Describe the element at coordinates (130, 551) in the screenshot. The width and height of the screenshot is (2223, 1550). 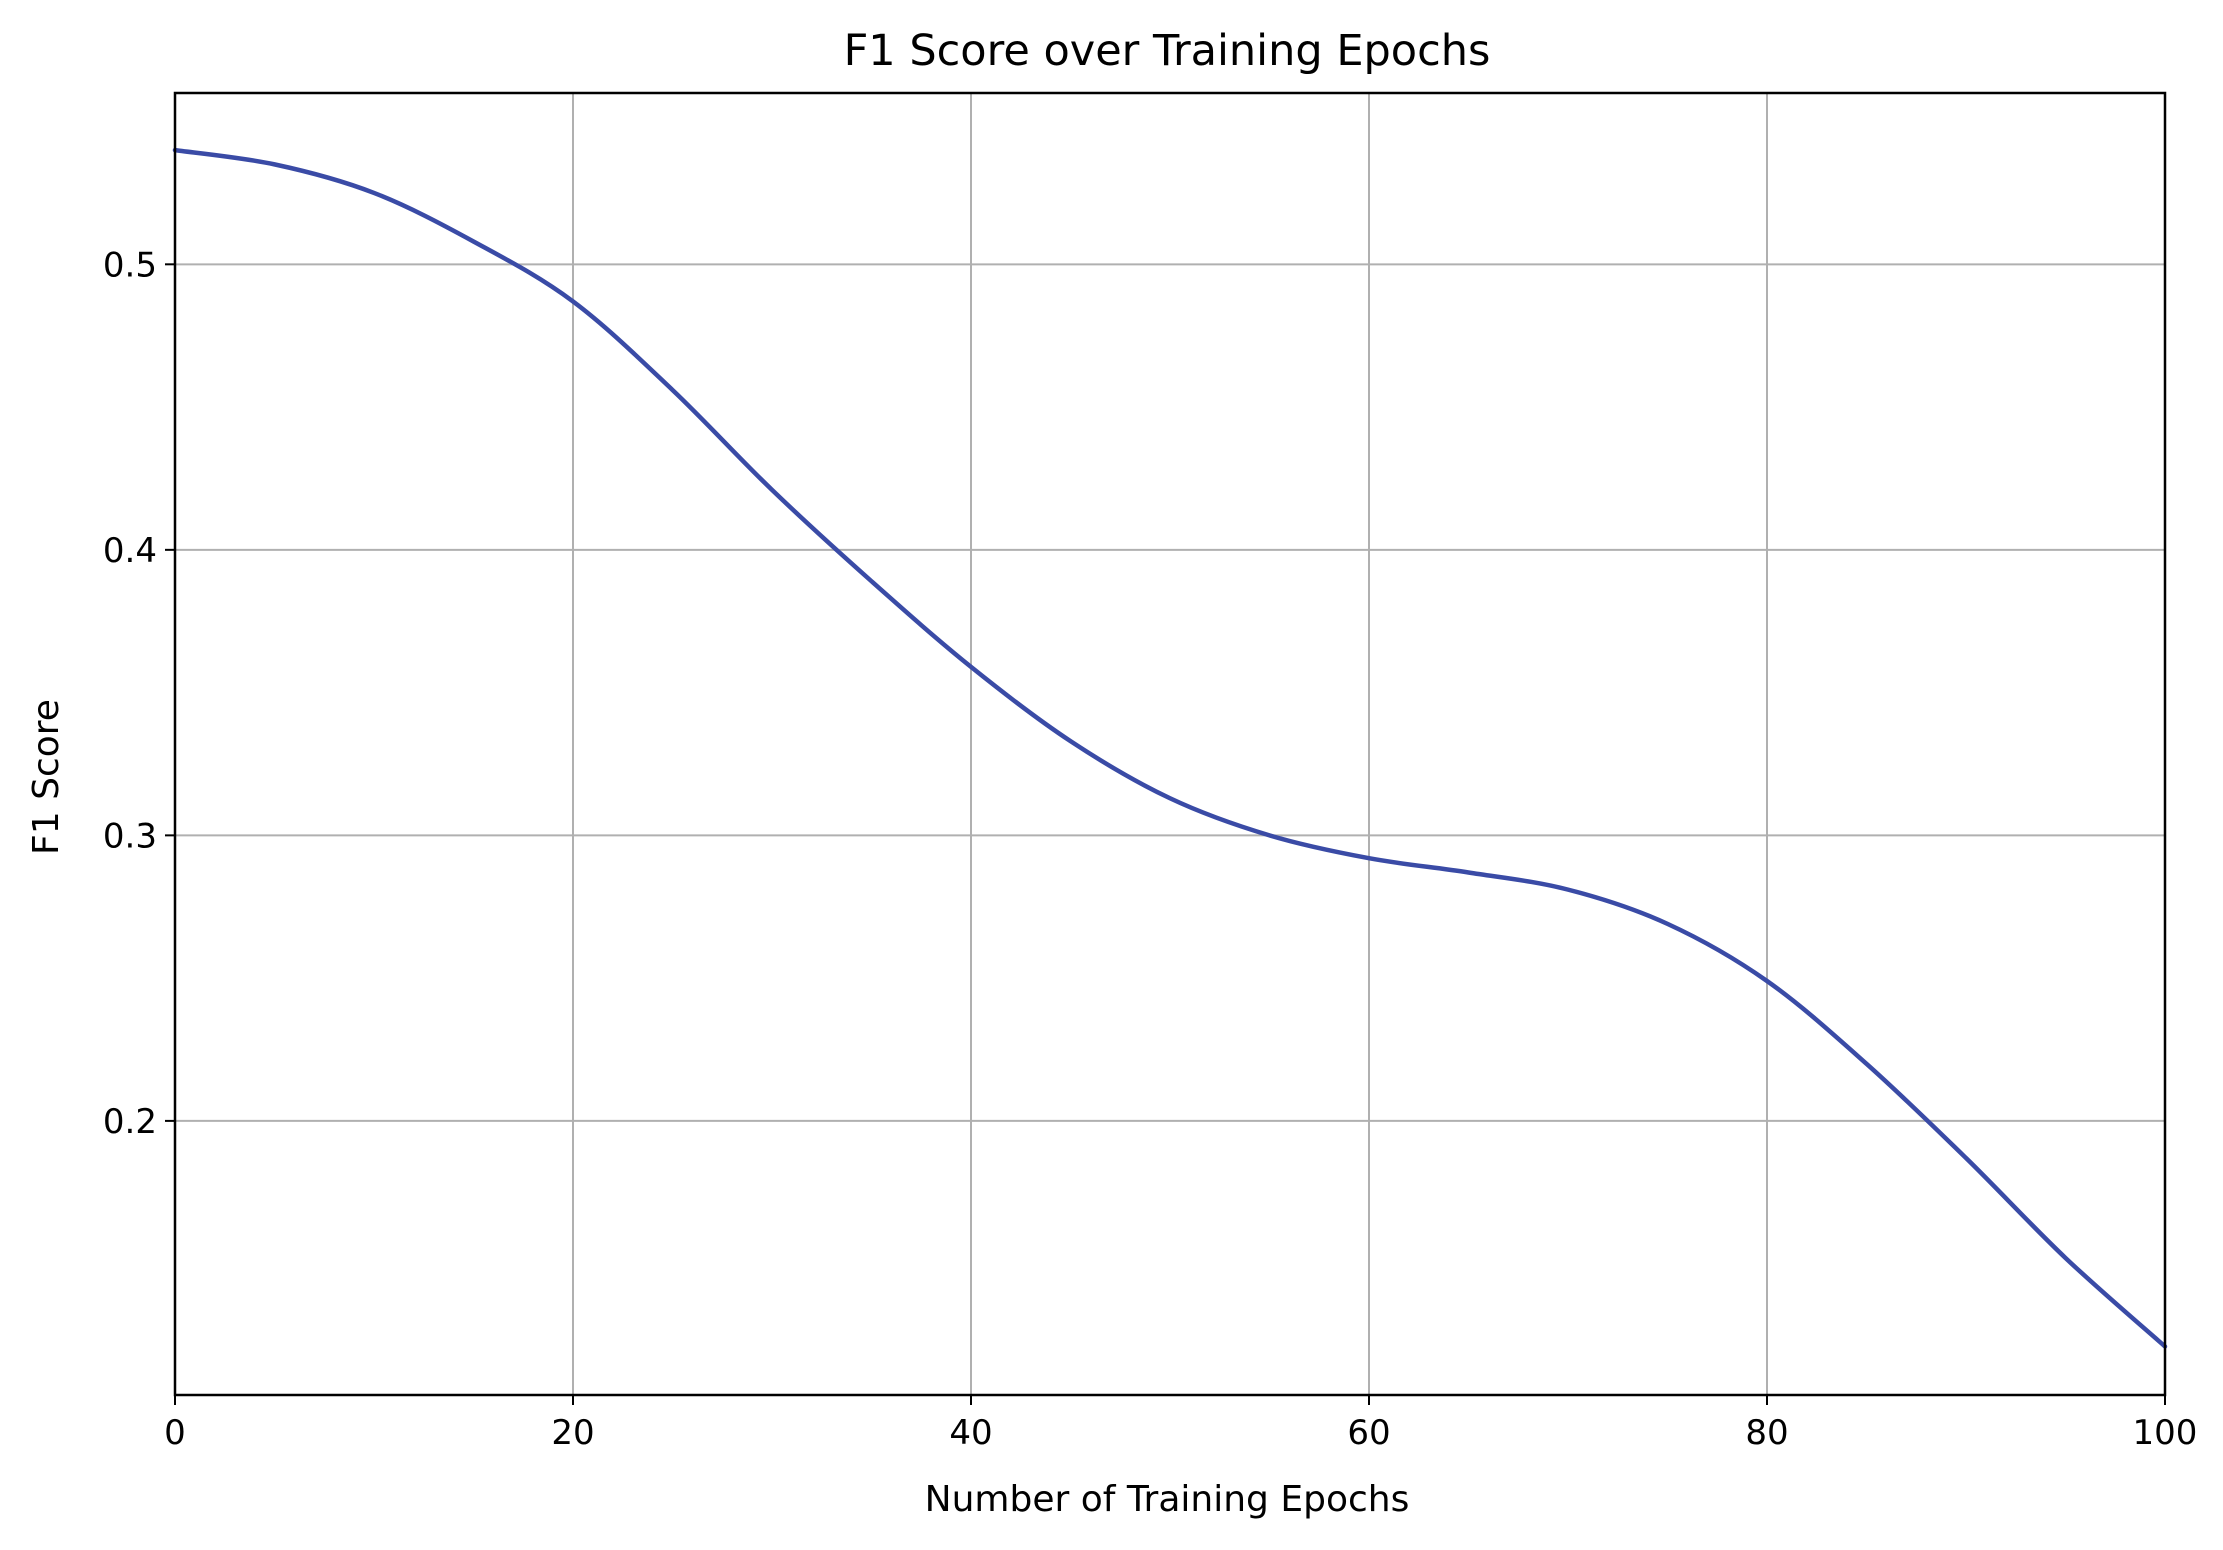
I see `y-tick-label: 0.4` at that location.